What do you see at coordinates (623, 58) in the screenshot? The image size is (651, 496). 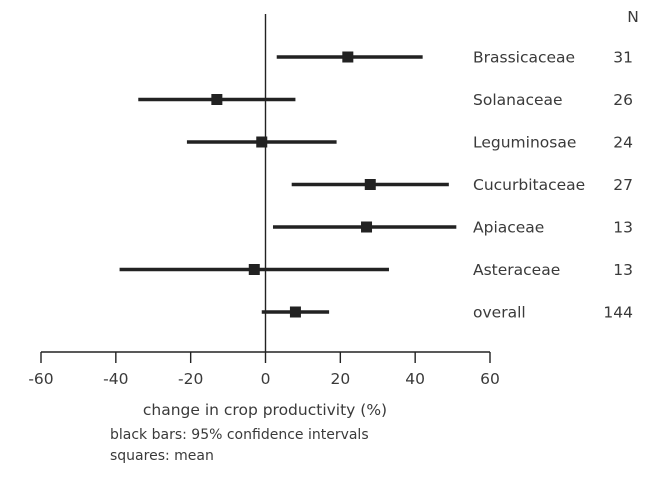 I see `row-n-value: 31` at bounding box center [623, 58].